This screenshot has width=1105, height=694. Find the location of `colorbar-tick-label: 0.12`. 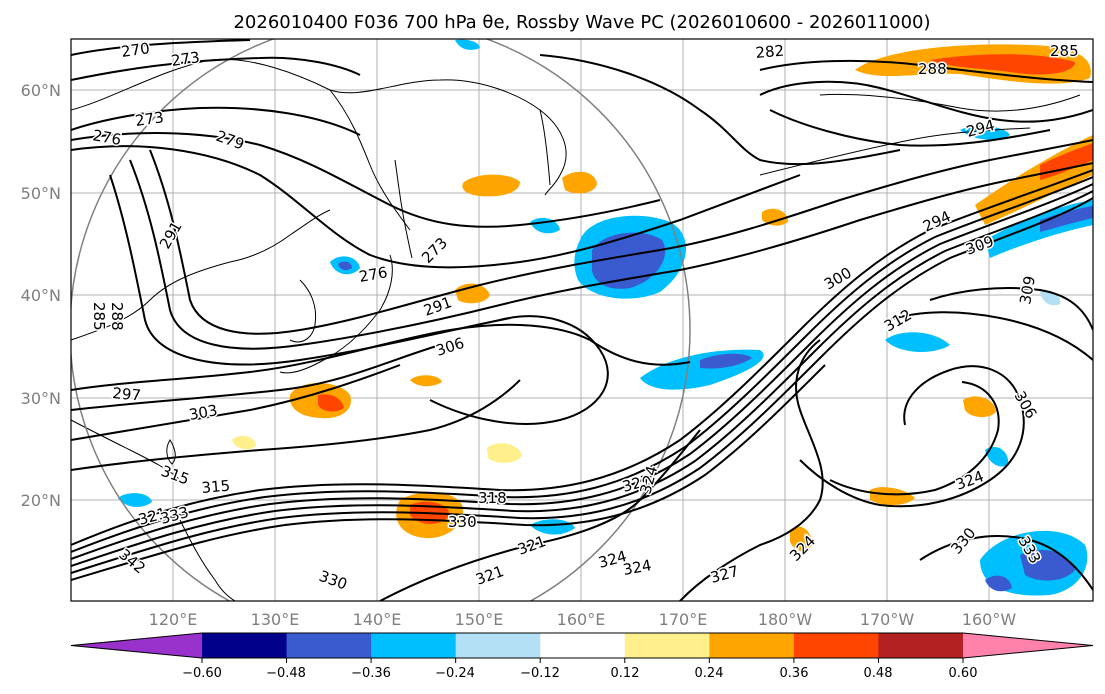

colorbar-tick-label: 0.12 is located at coordinates (625, 673).